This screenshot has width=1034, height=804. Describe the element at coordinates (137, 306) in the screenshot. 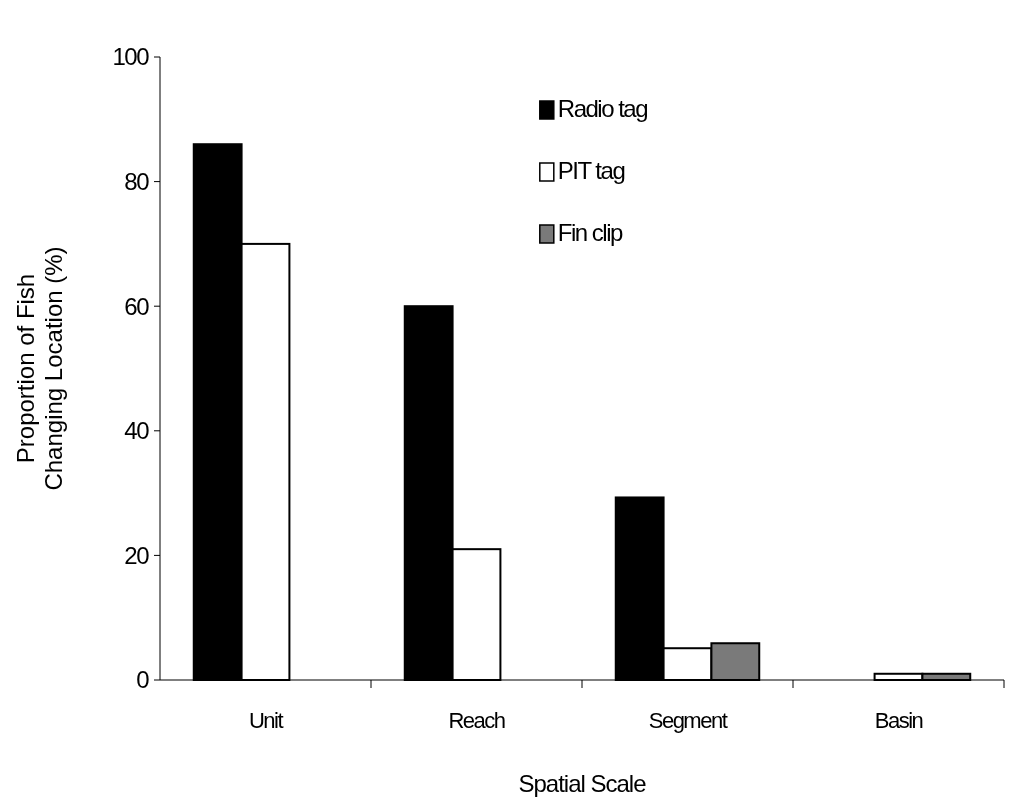

I see `y-tick-label: 60` at that location.